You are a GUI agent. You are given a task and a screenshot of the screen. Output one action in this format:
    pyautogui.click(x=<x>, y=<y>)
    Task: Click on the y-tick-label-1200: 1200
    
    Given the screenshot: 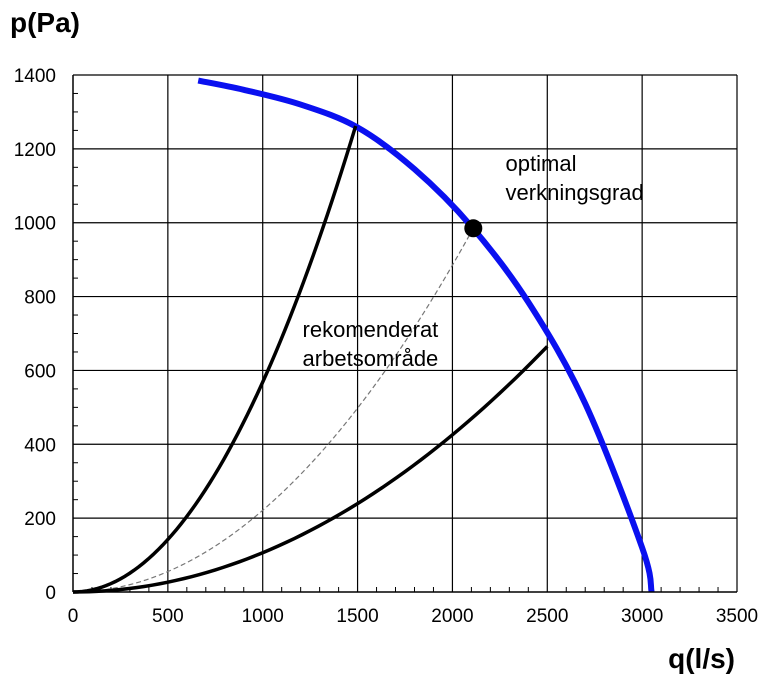 What is the action you would take?
    pyautogui.click(x=35, y=150)
    